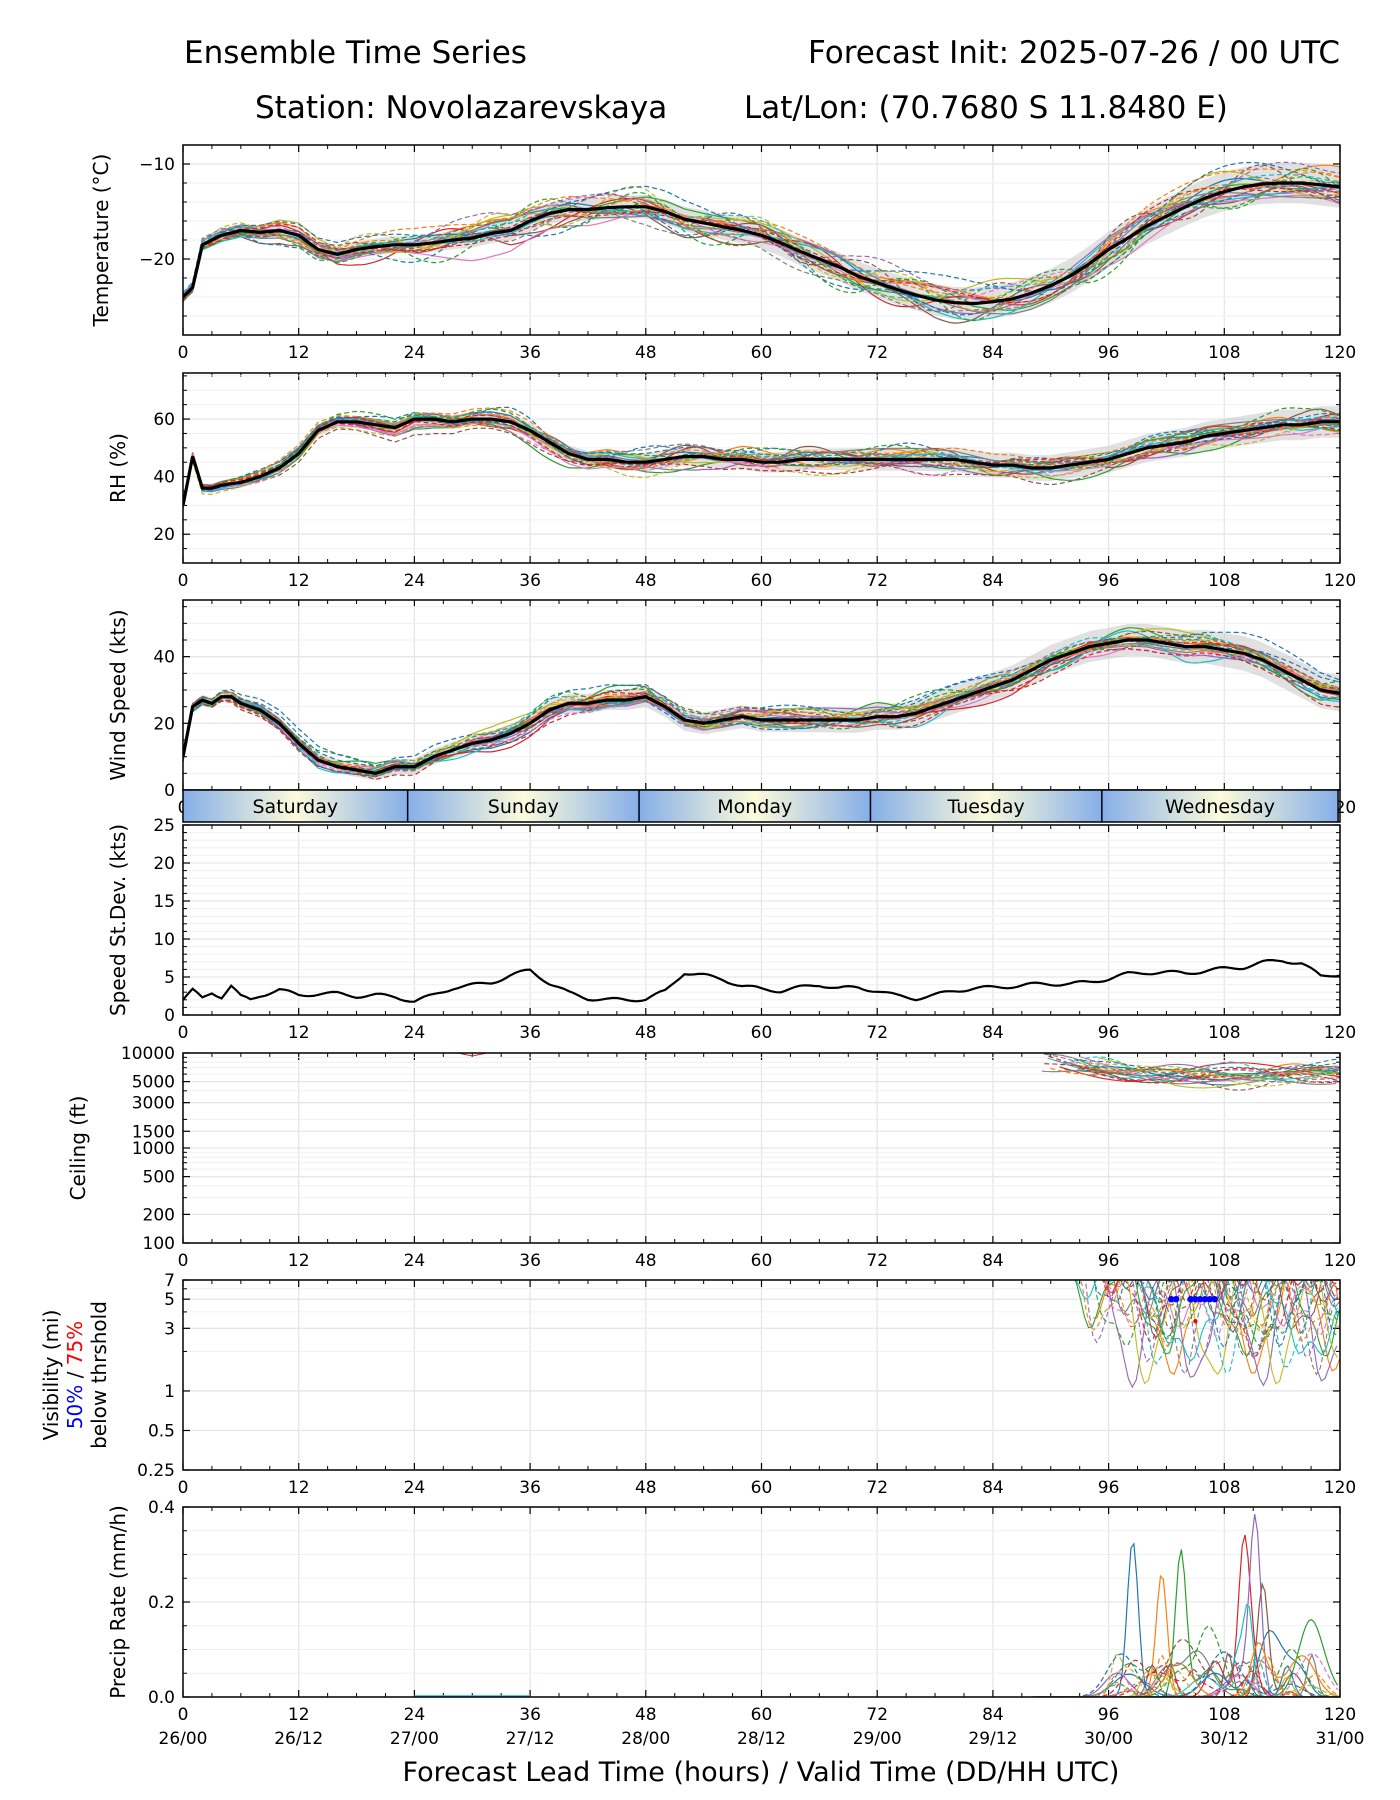  I want to click on title-latlon: Lat/Lon: (70.7680 S 11.8480 E), so click(986, 108).